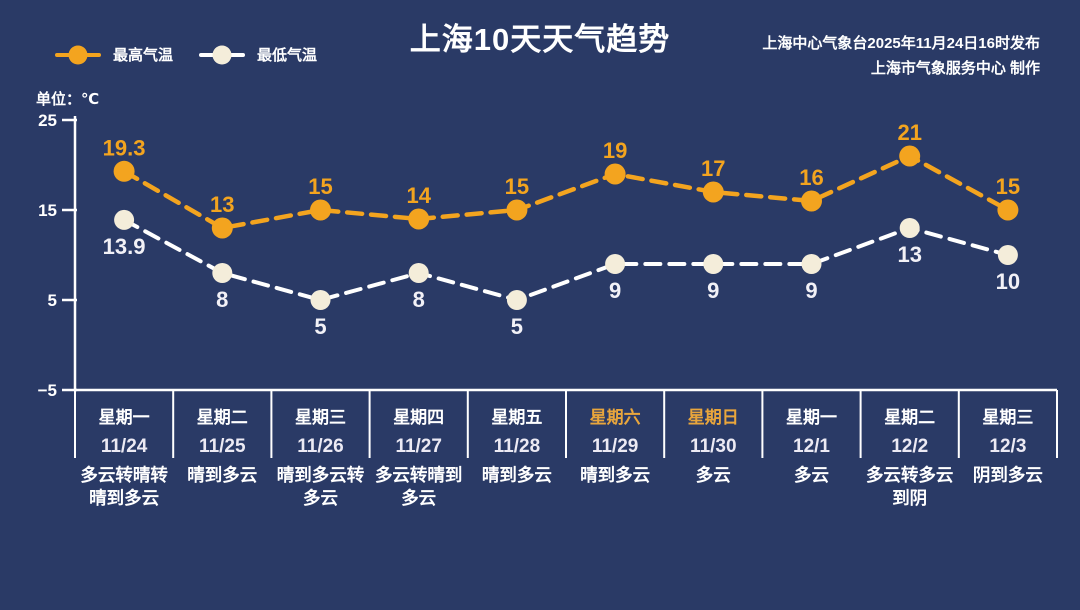 This screenshot has width=1080, height=610. Describe the element at coordinates (516, 417) in the screenshot. I see `day-label: 星期五` at that location.